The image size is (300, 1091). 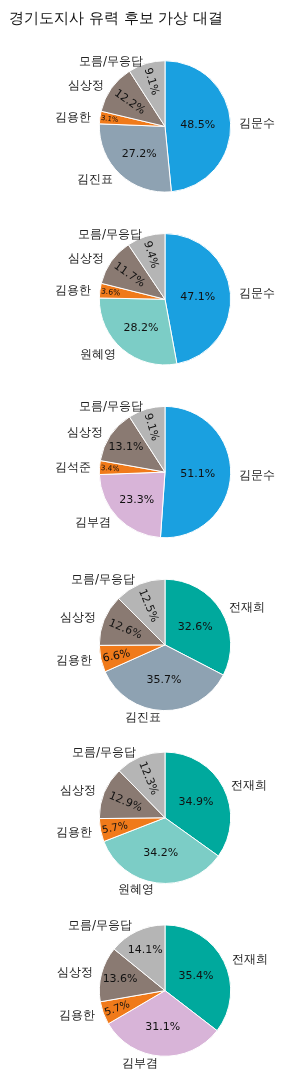 What do you see at coordinates (116, 17) in the screenshot?
I see `chart-title: 경기도지사 유력 후보 가상 대결` at bounding box center [116, 17].